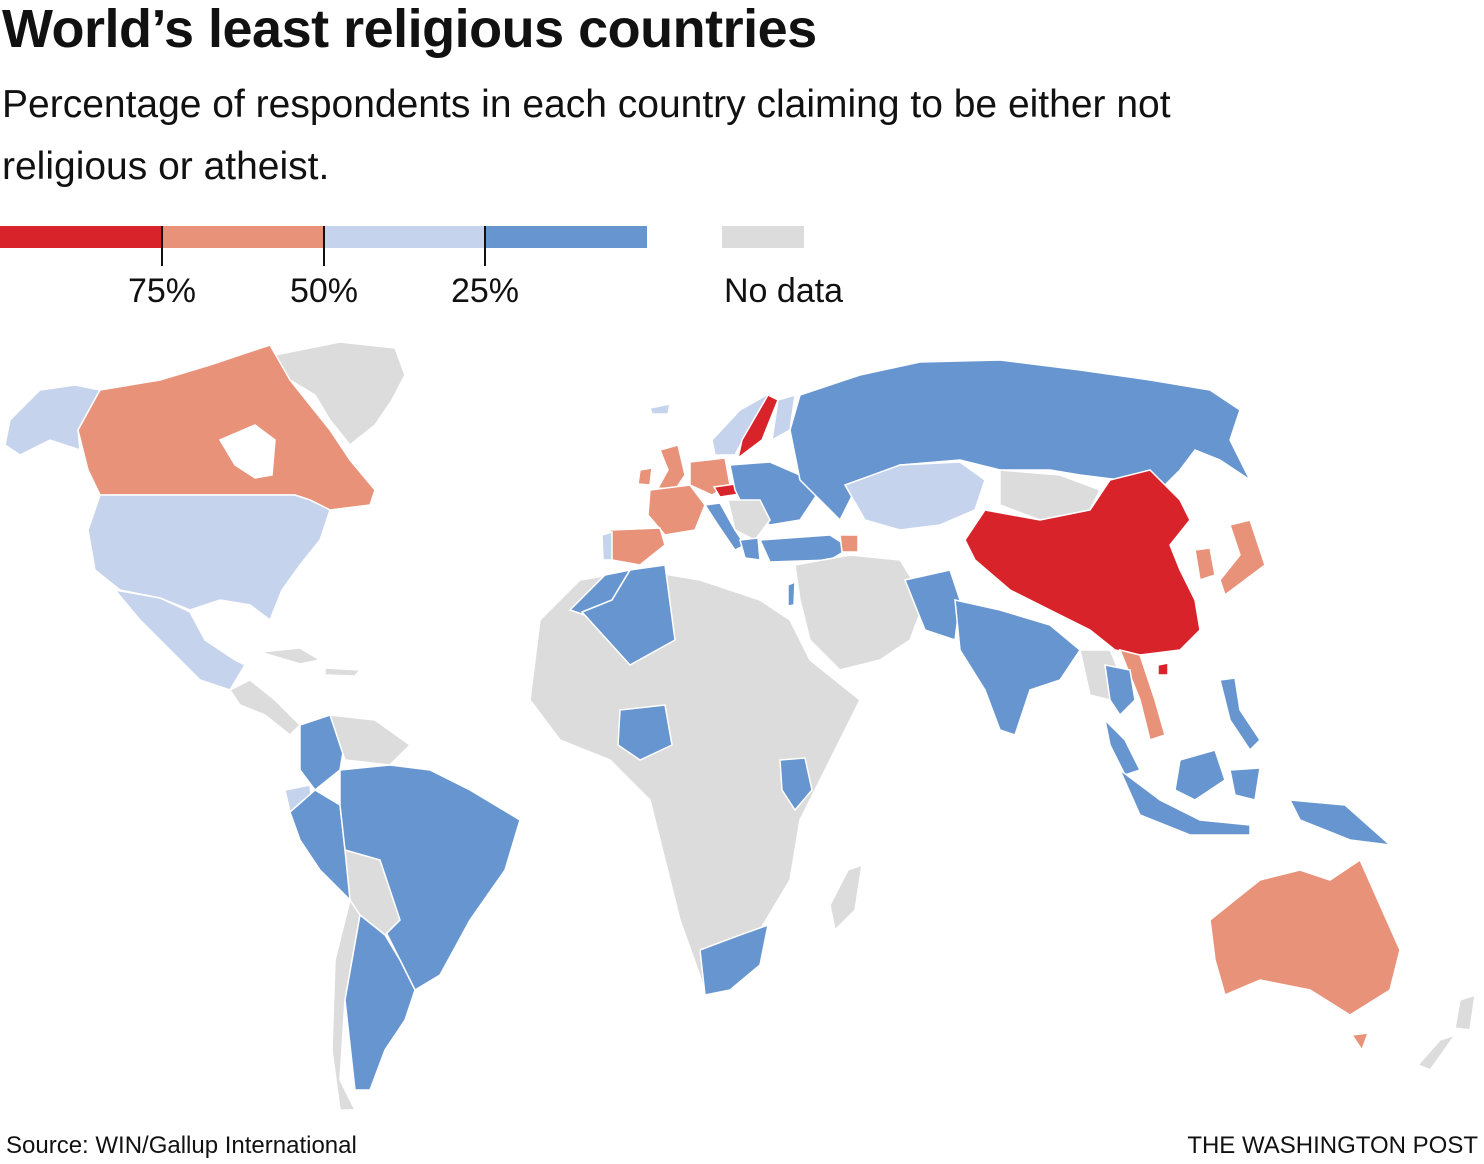 The width and height of the screenshot is (1484, 1164). Describe the element at coordinates (1242, 558) in the screenshot. I see `region-japan` at that location.